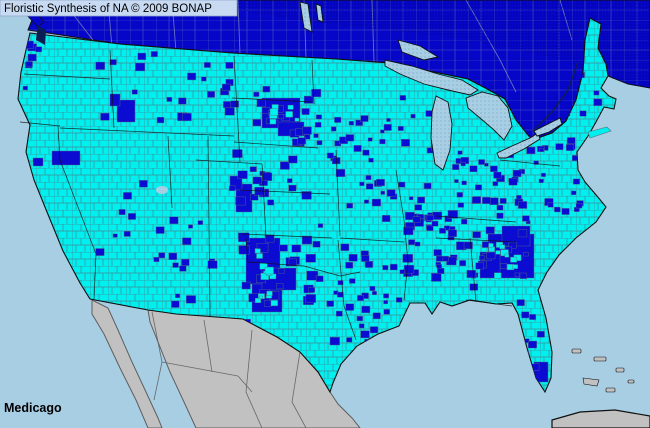 The image size is (650, 428). I want to click on cuba-landmass, so click(600, 418).